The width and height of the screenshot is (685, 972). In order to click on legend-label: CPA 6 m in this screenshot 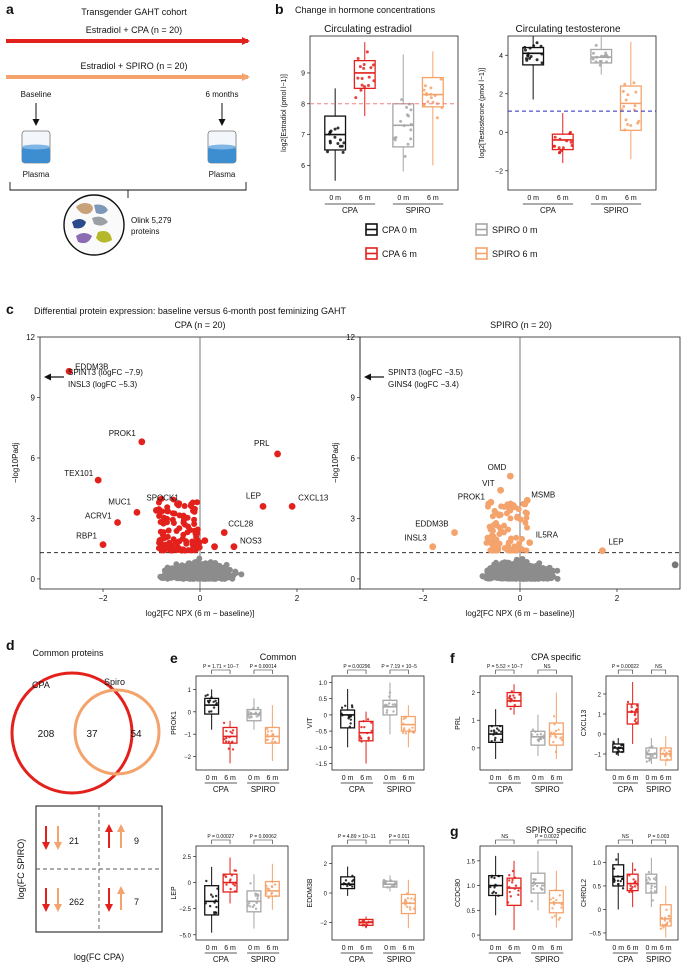, I will do `click(399, 254)`.